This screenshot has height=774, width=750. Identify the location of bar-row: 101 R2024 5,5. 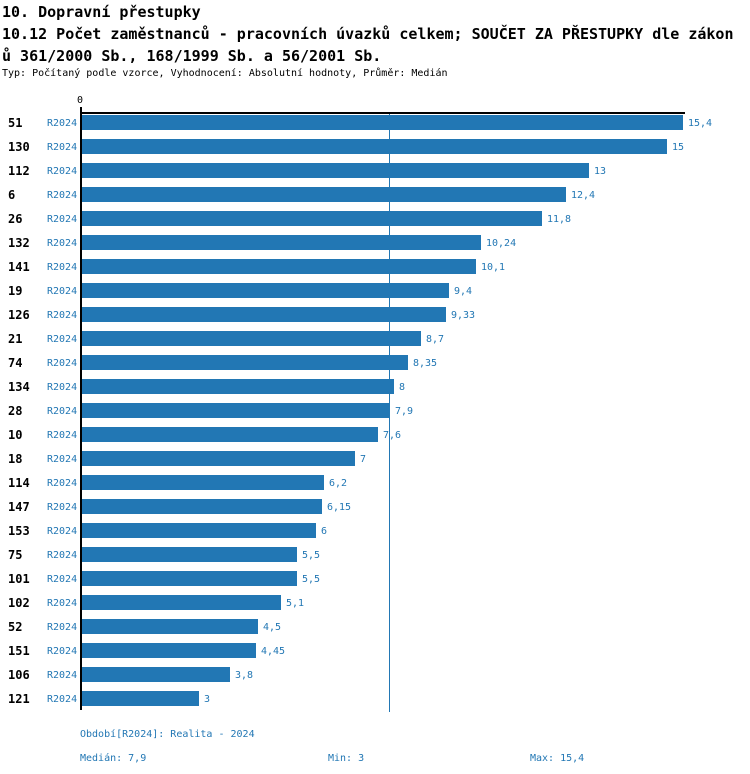
(375, 582).